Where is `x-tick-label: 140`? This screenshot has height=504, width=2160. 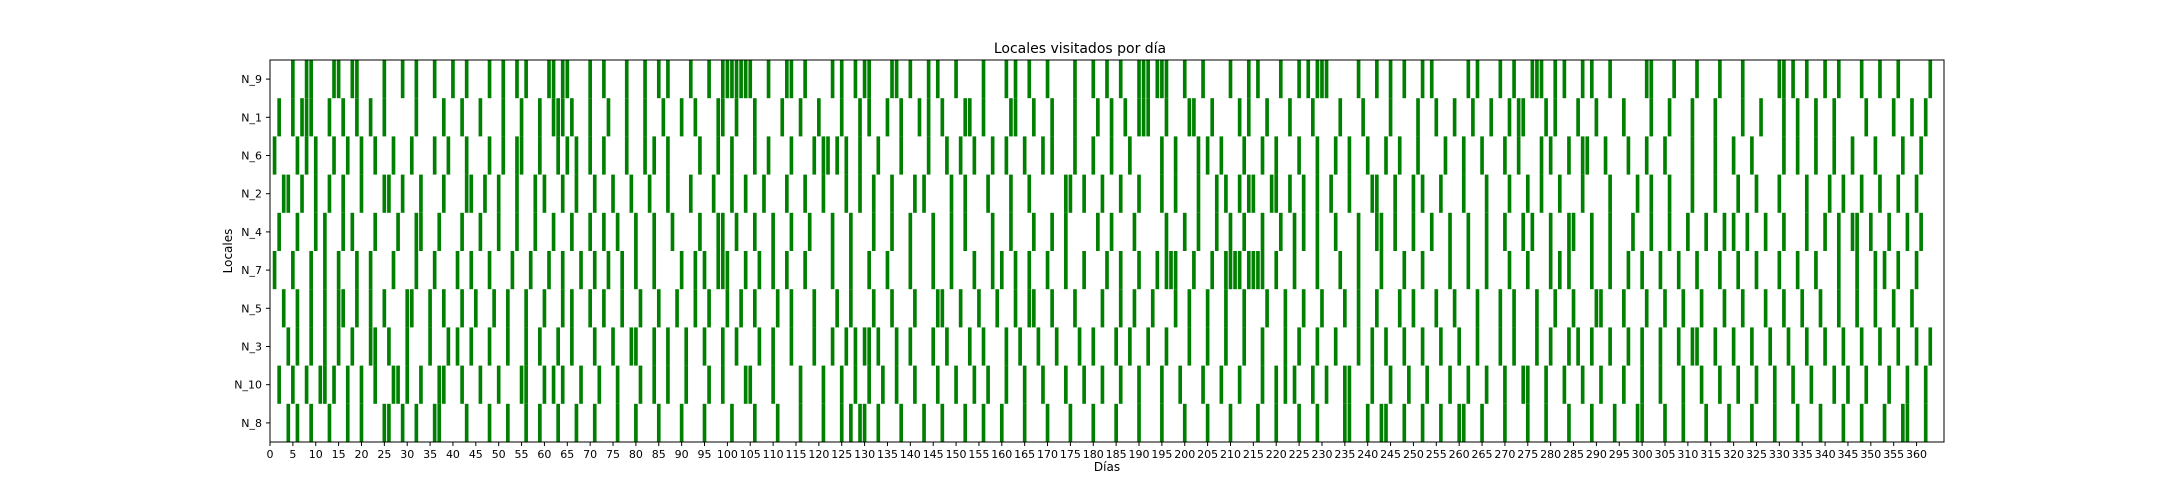 x-tick-label: 140 is located at coordinates (910, 454).